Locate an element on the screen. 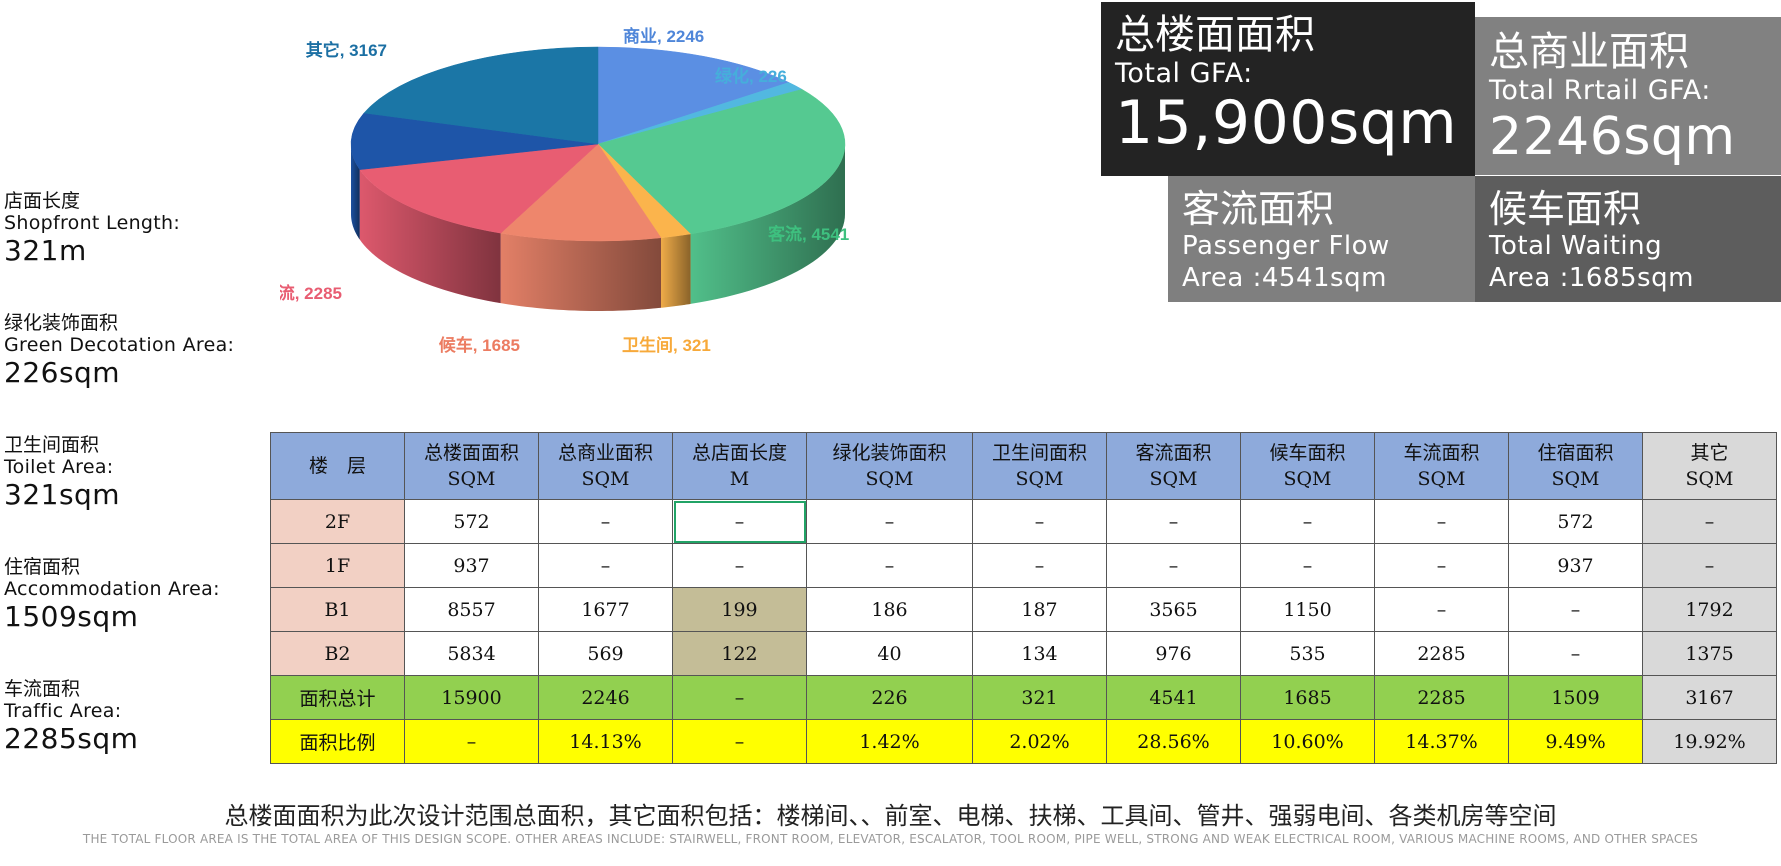 The width and height of the screenshot is (1781, 866). stat-label-en: Accommodation Area: is located at coordinates (112, 589).